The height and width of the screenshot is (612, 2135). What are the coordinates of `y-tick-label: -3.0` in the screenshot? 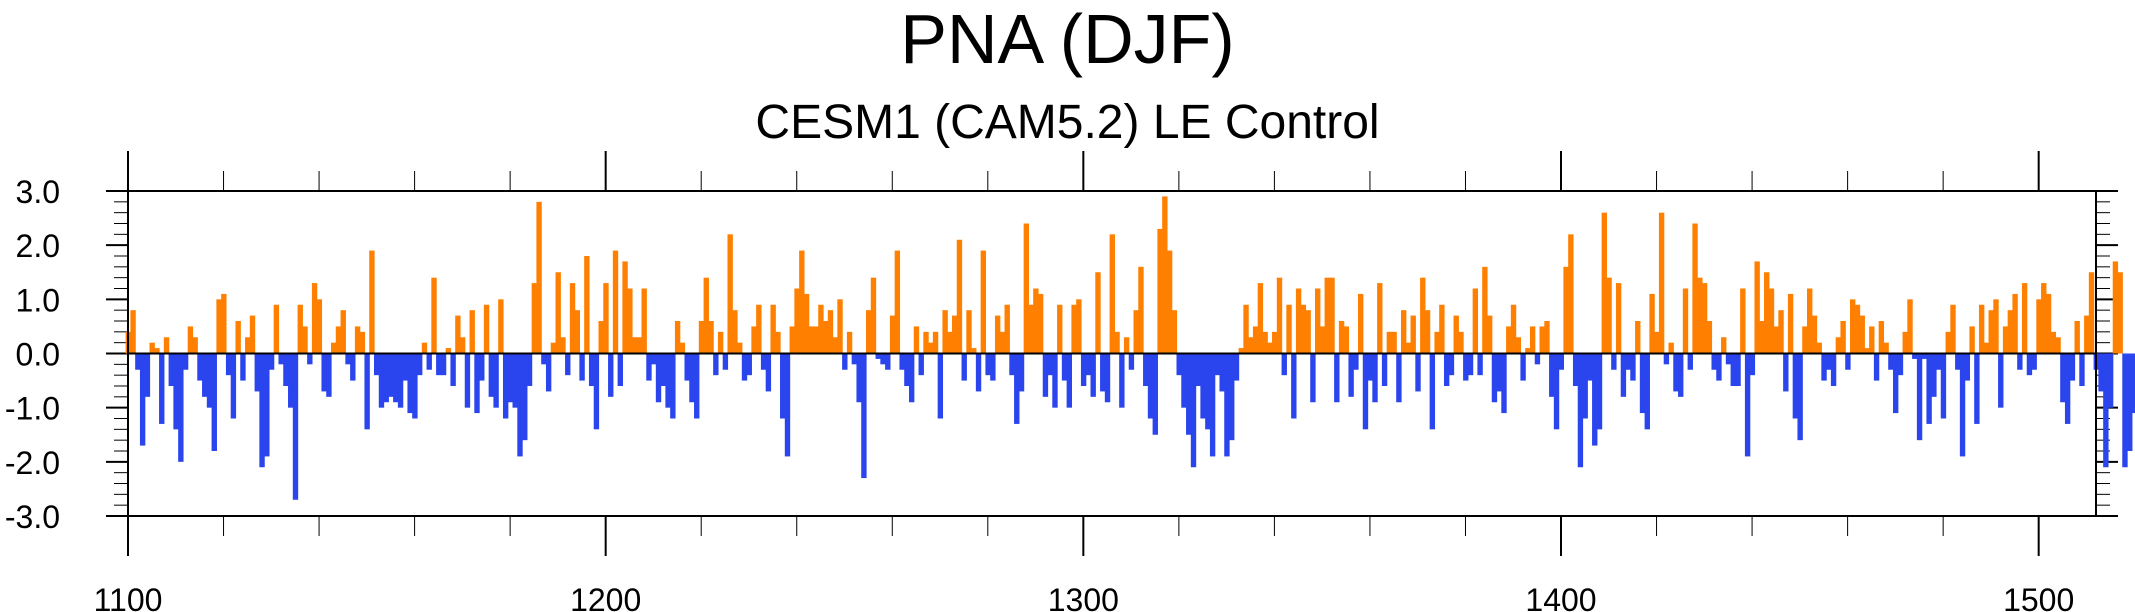 It's located at (32, 517).